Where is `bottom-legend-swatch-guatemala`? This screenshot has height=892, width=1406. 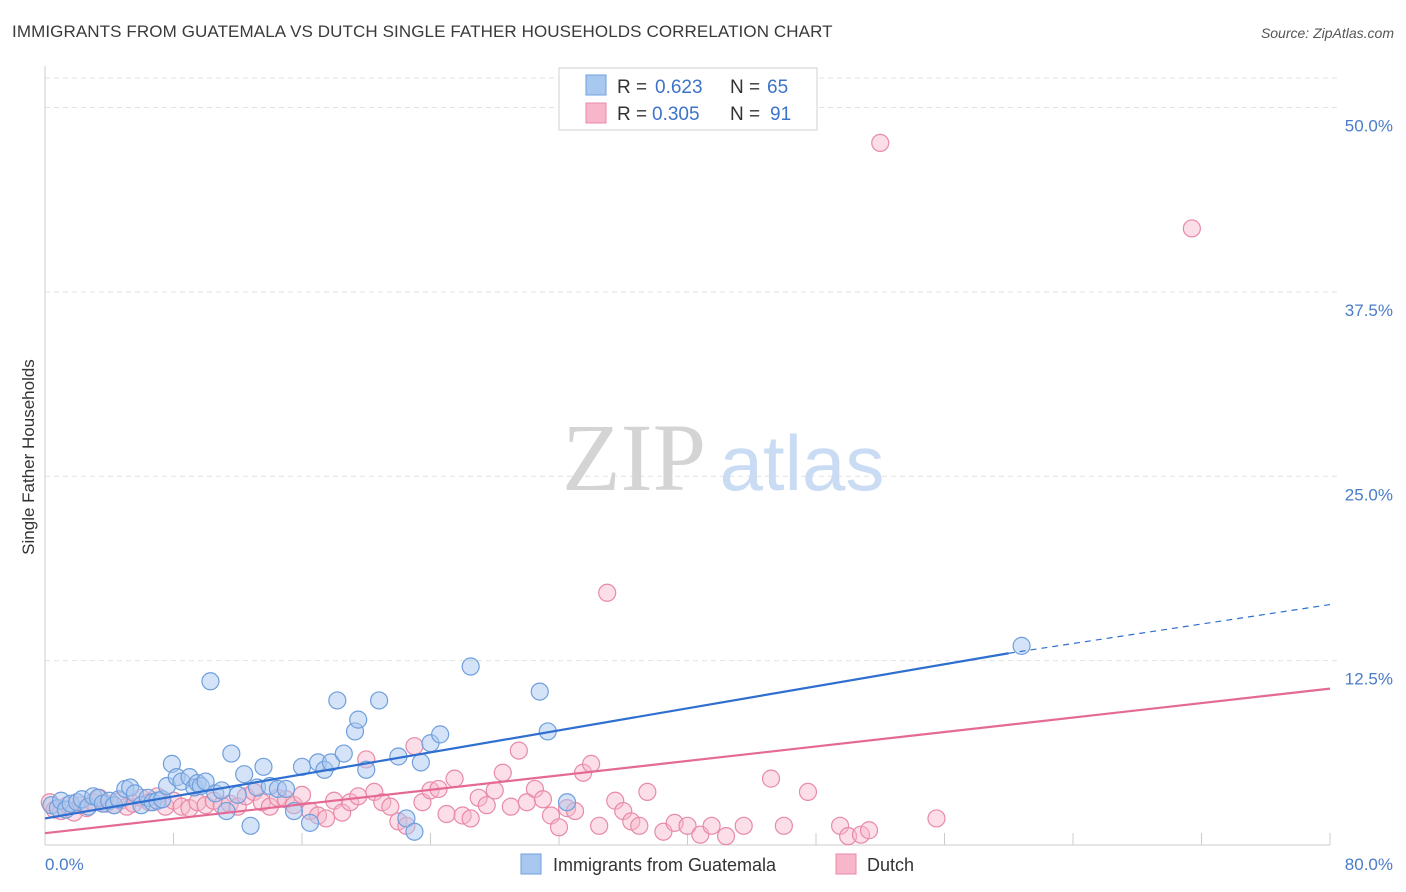
bottom-legend-swatch-guatemala is located at coordinates (531, 864).